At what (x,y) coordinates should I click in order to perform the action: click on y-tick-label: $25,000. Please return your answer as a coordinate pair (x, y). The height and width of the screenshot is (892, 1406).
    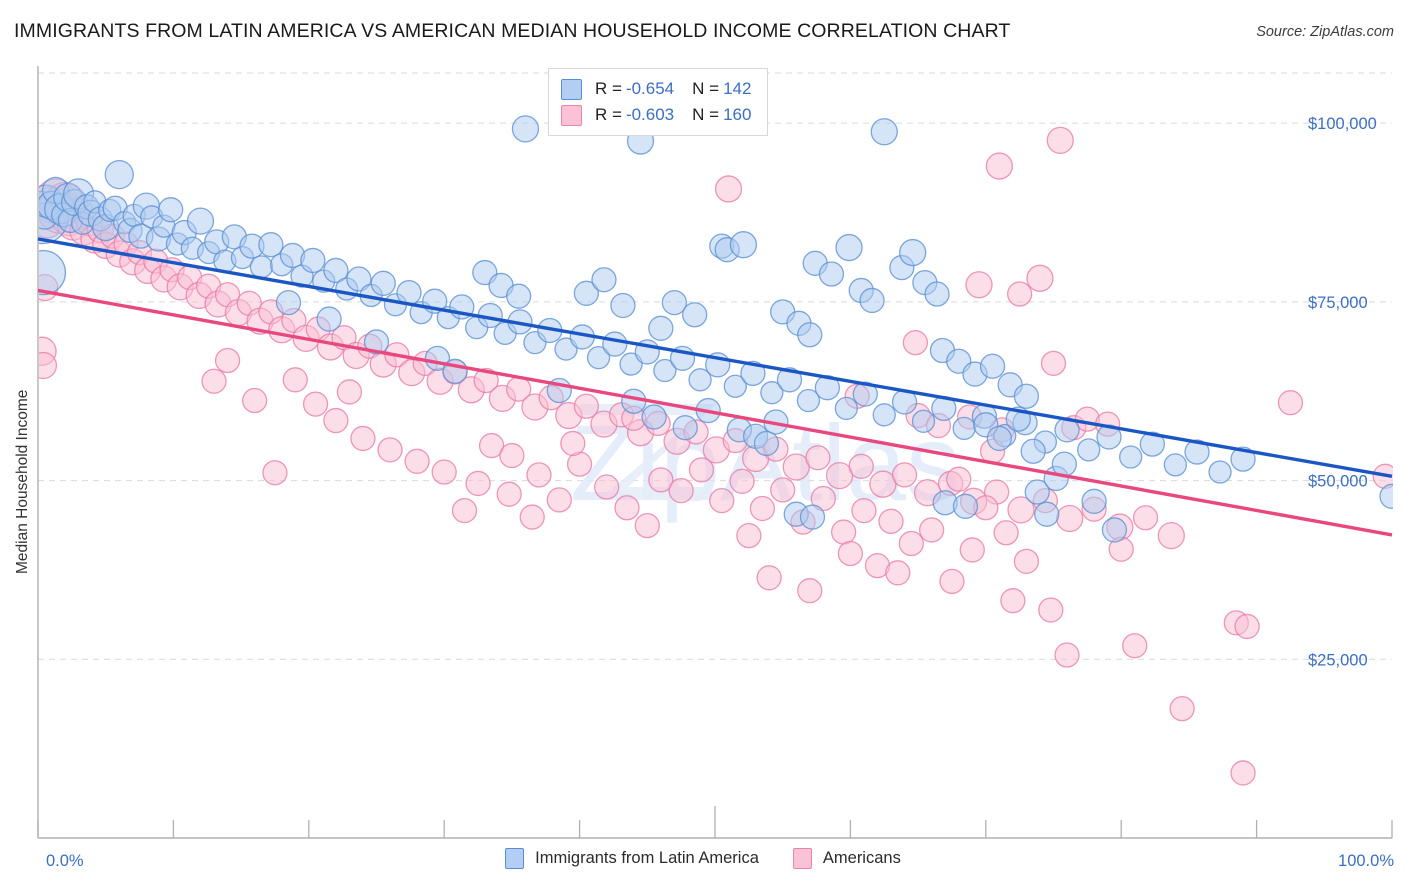
    Looking at the image, I should click on (1338, 660).